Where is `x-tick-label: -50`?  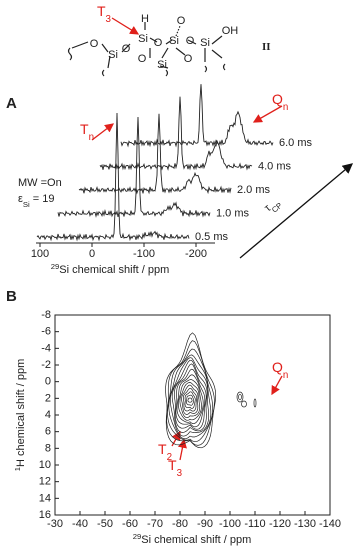
x-tick-label: -50 is located at coordinates (105, 524).